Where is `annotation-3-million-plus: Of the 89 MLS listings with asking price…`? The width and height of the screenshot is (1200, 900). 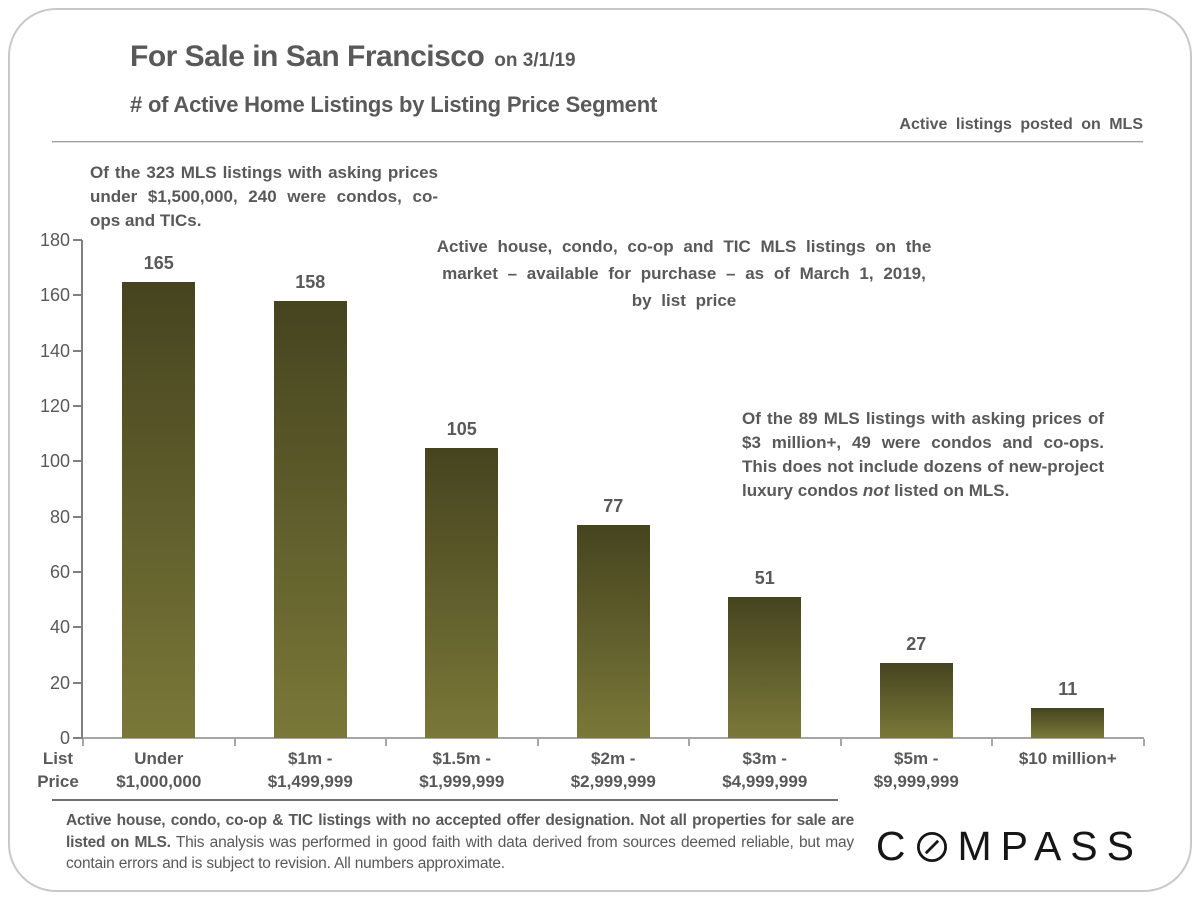
annotation-3-million-plus: Of the 89 MLS listings with asking price… is located at coordinates (923, 455).